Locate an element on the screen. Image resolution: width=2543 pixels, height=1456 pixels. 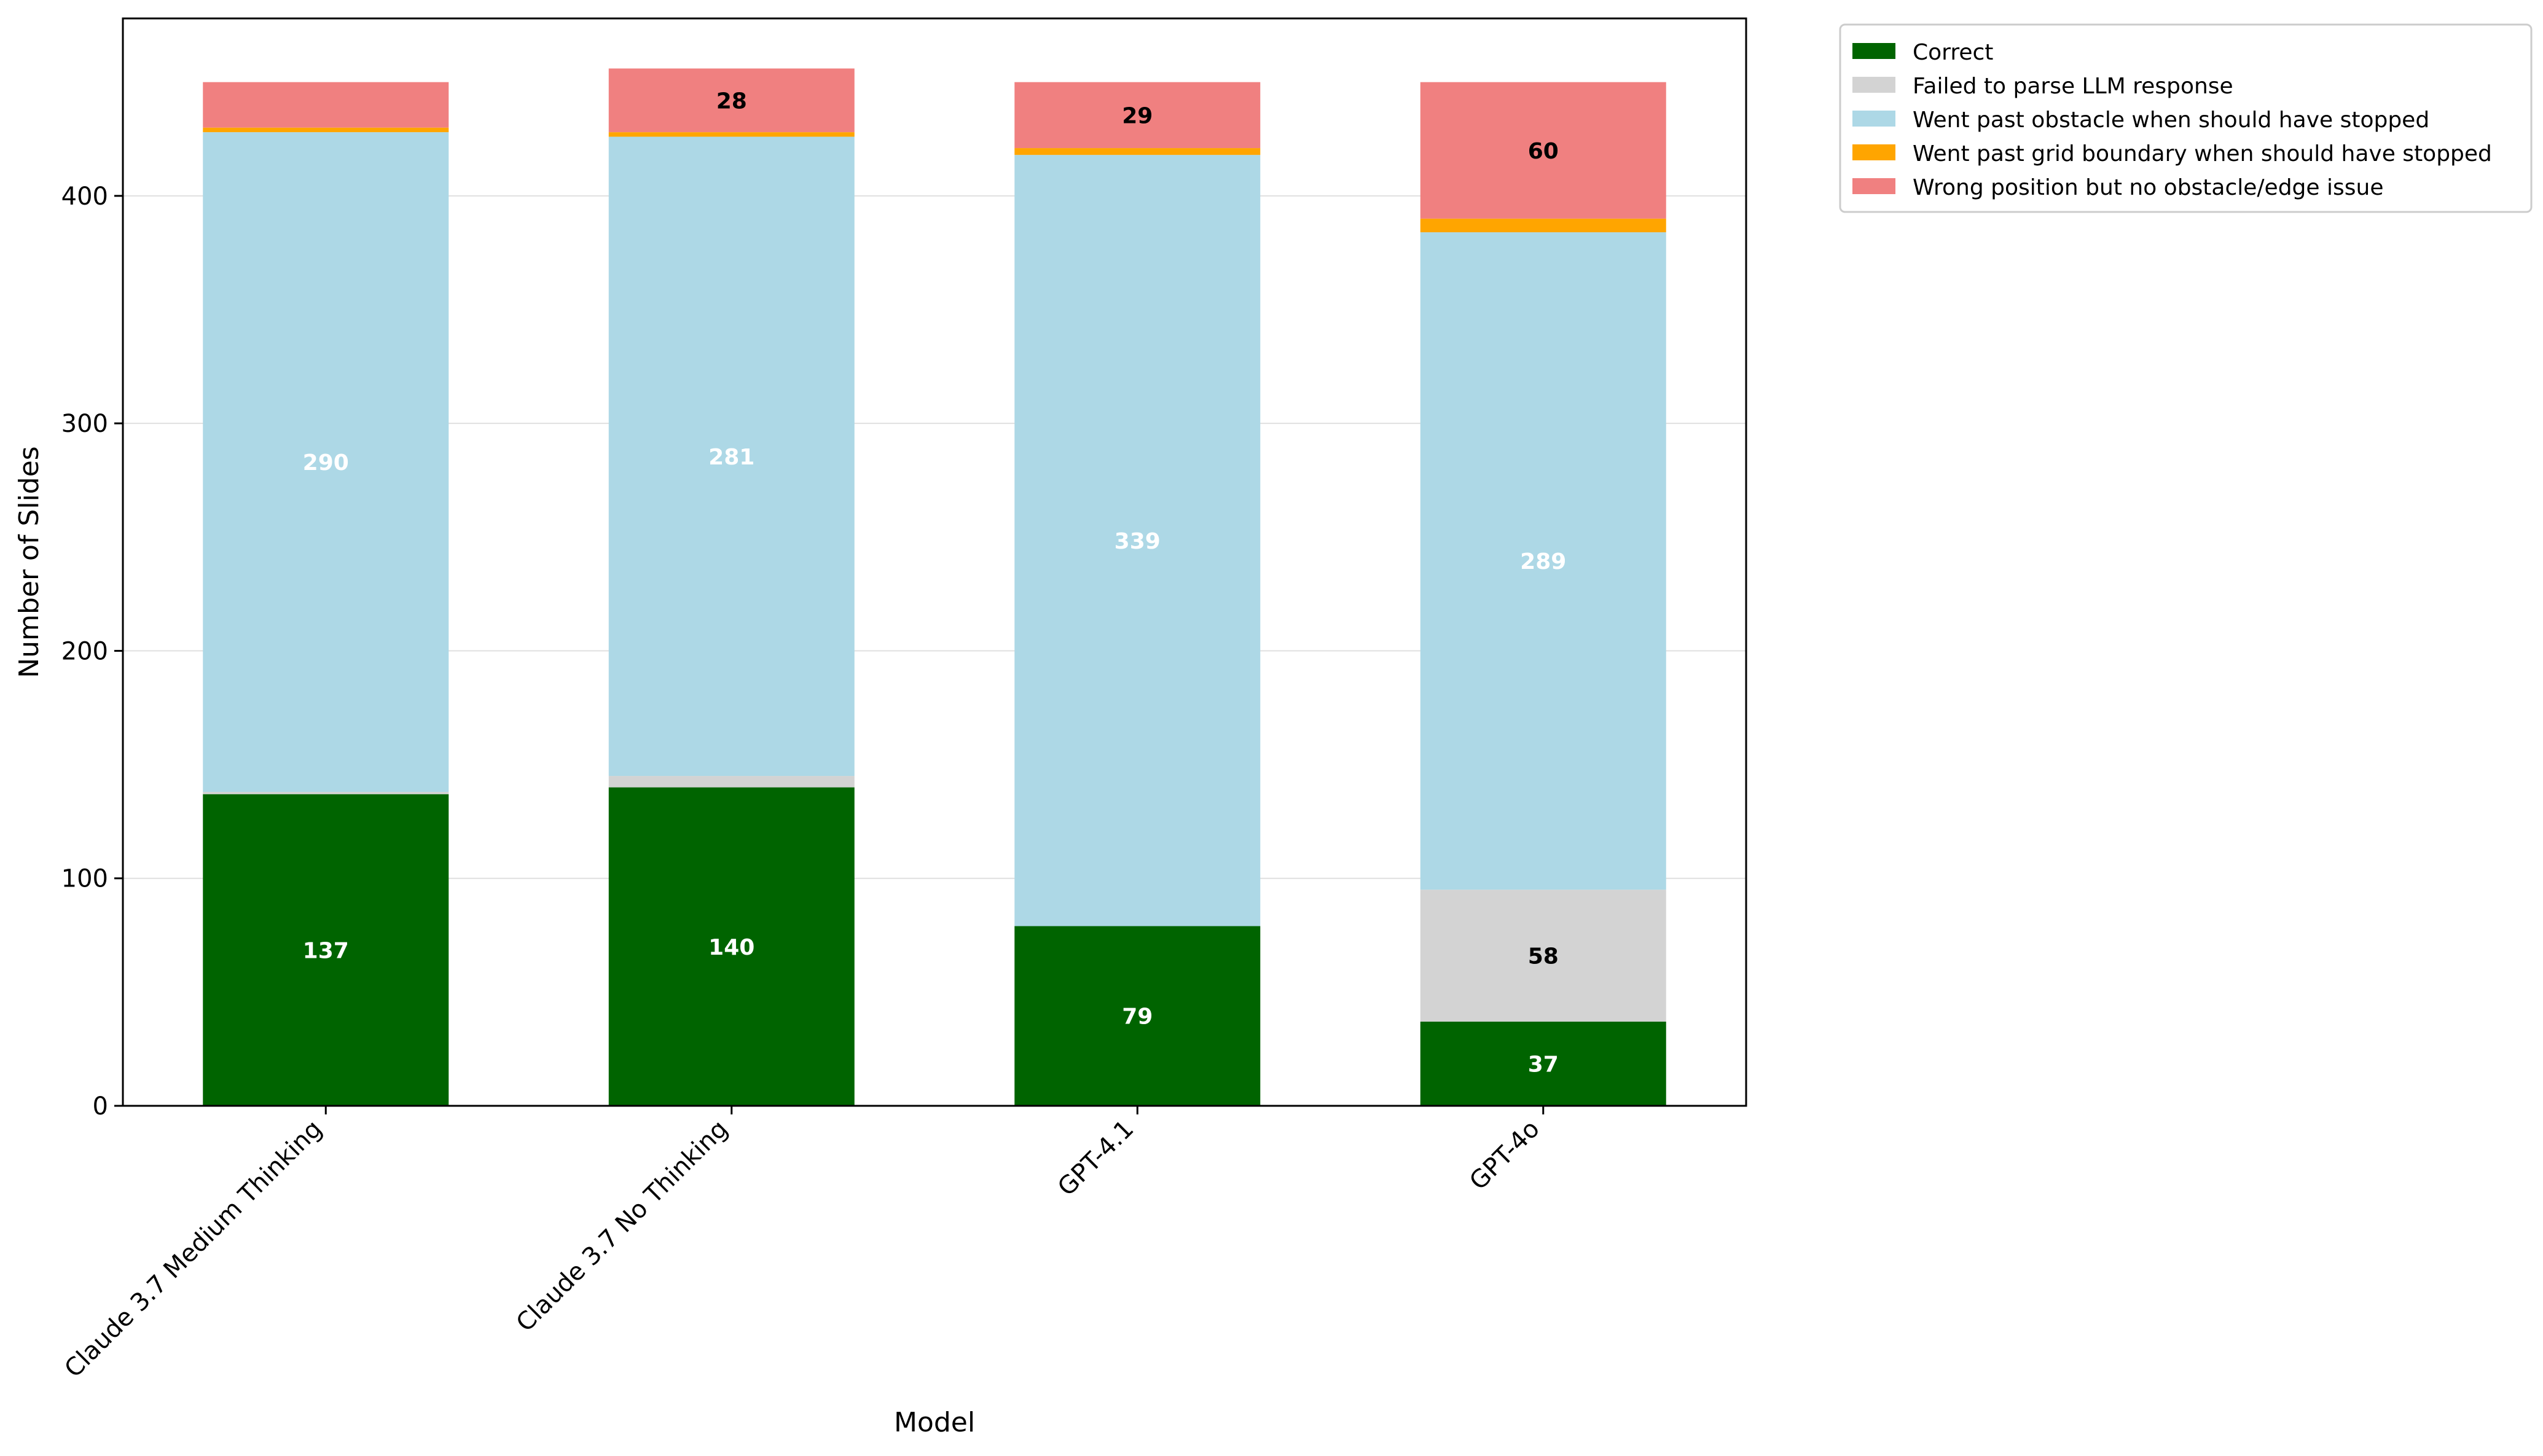
data-label: 281 is located at coordinates (731, 457).